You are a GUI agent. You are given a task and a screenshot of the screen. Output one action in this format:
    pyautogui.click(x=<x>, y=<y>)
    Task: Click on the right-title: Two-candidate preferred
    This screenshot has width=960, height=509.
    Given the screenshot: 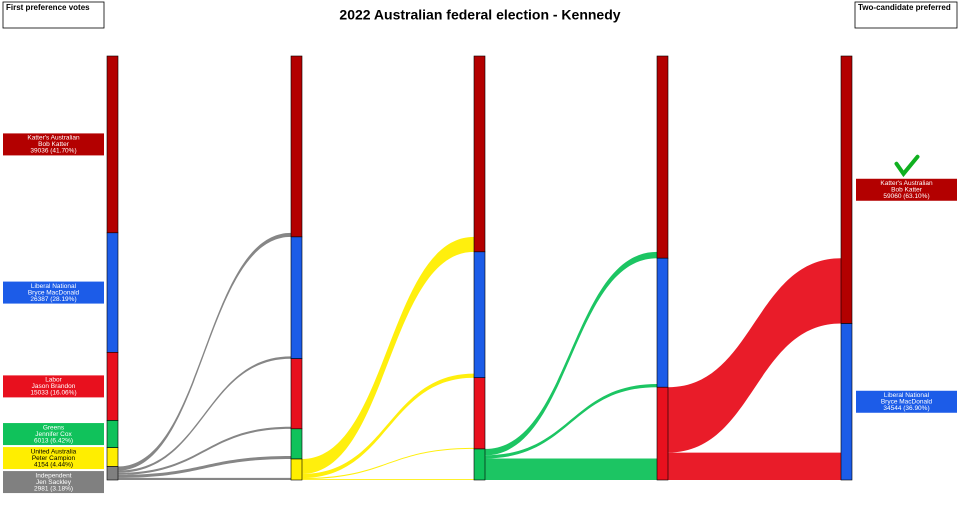 What is the action you would take?
    pyautogui.click(x=904, y=7)
    